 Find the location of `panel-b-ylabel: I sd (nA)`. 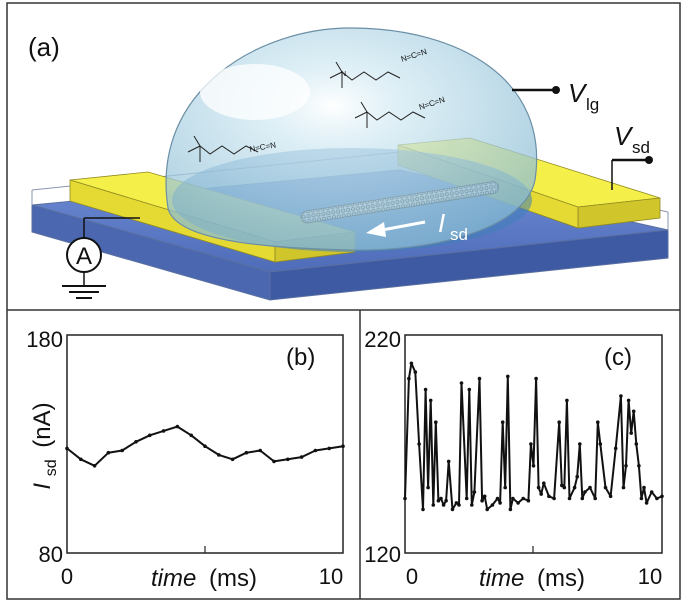

panel-b-ylabel: I sd (nA) is located at coordinates (44, 445).